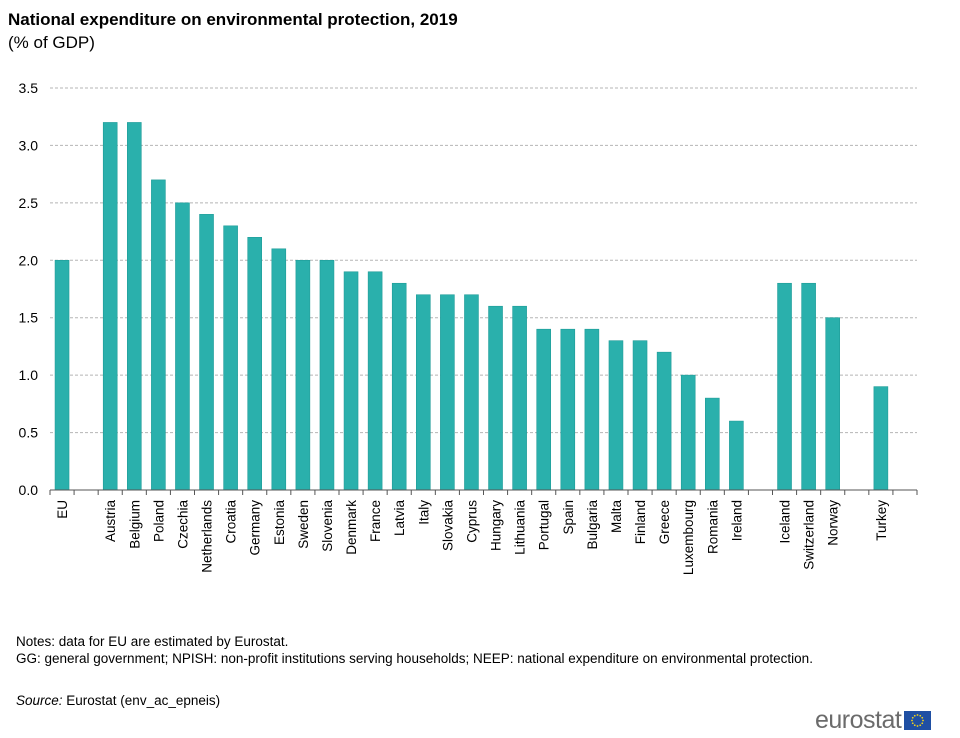 This screenshot has height=738, width=960. What do you see at coordinates (519, 398) in the screenshot?
I see `bar-lithuania` at bounding box center [519, 398].